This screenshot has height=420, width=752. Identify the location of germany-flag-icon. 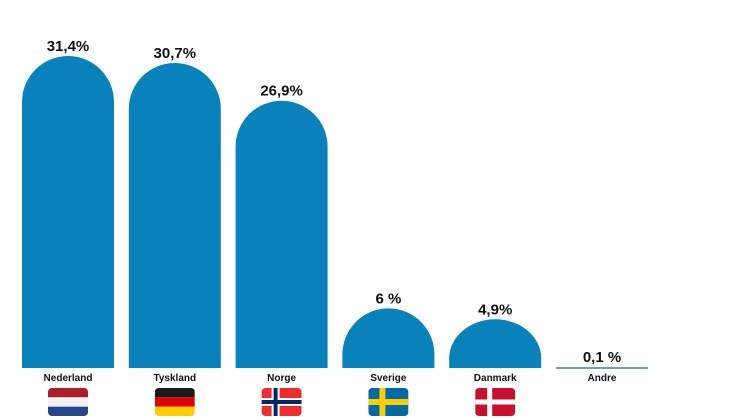
(174, 402).